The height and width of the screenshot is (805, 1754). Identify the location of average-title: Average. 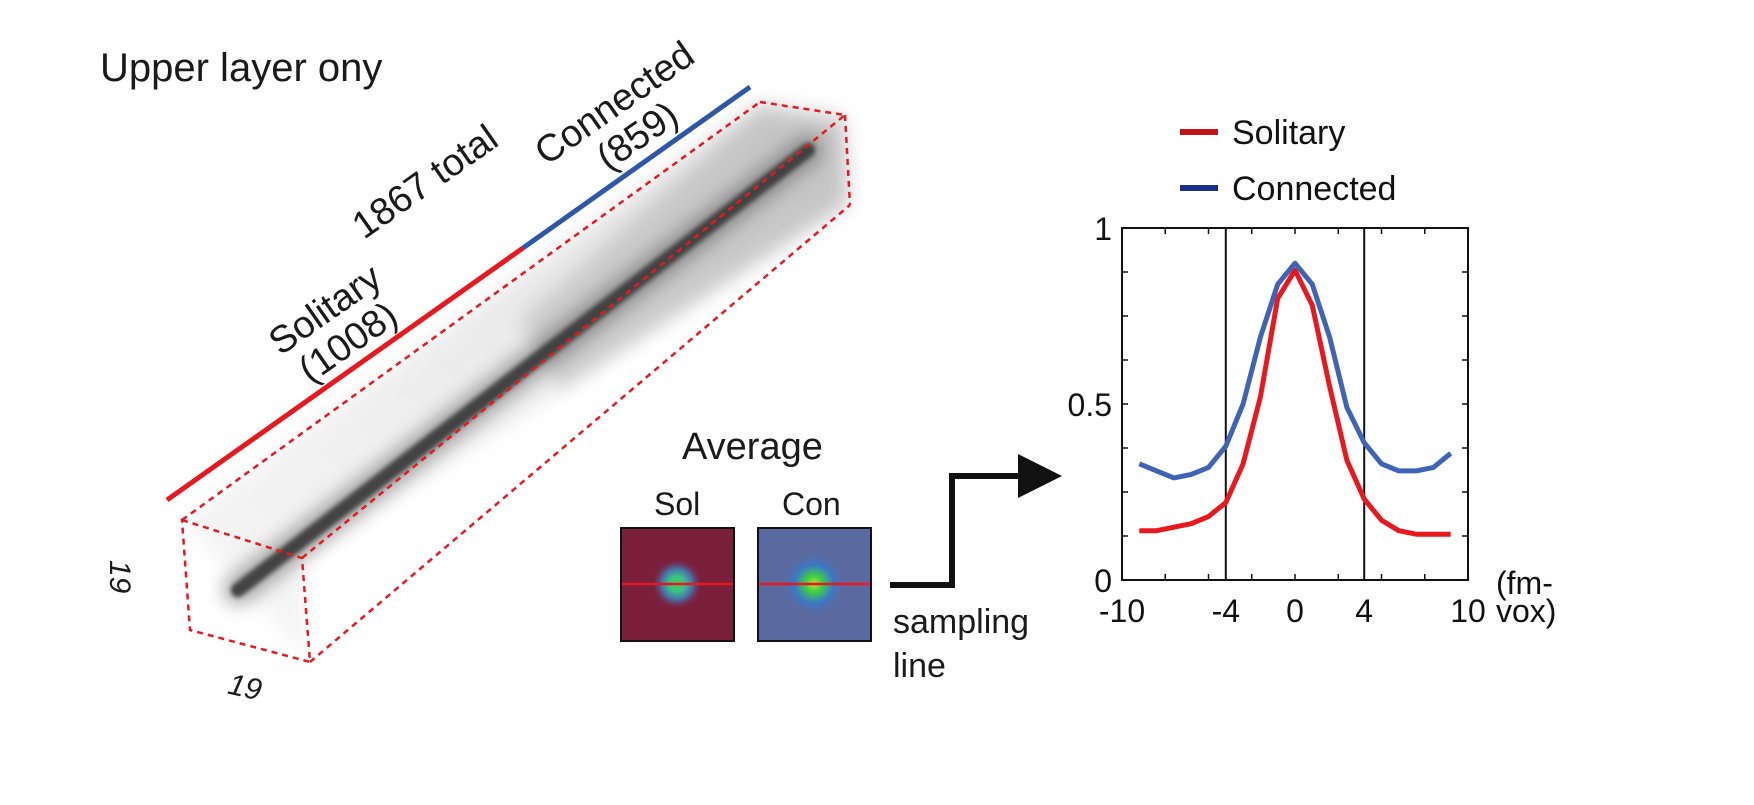
(752, 447).